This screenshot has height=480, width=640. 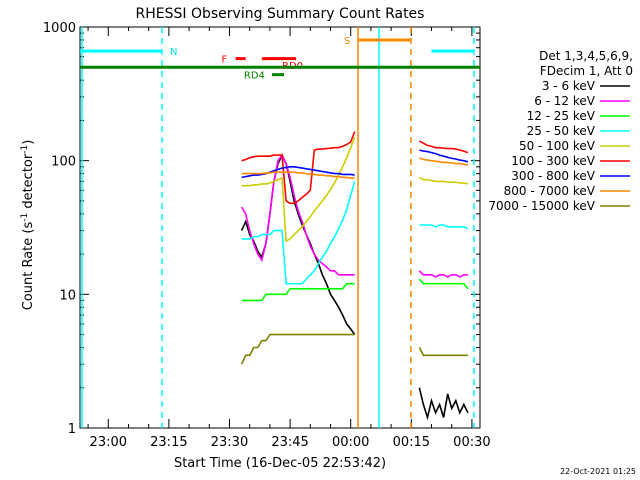 I want to click on chart-title: RHESSI Observing Summary Count Rates, so click(x=280, y=14).